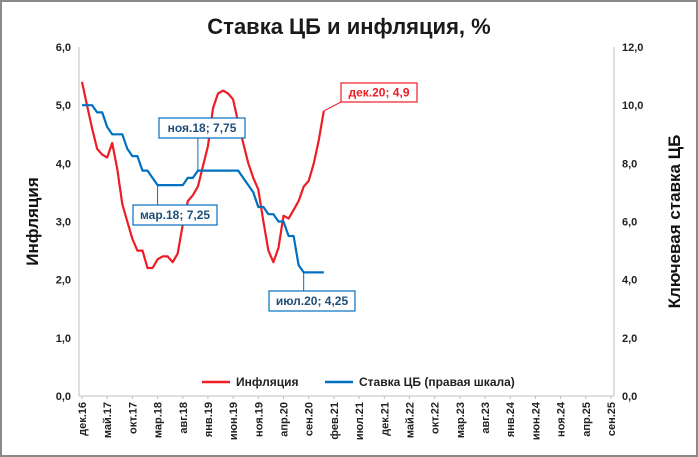 Image resolution: width=698 pixels, height=457 pixels. I want to click on annotation-label: дек.20; 4,9, so click(379, 93).